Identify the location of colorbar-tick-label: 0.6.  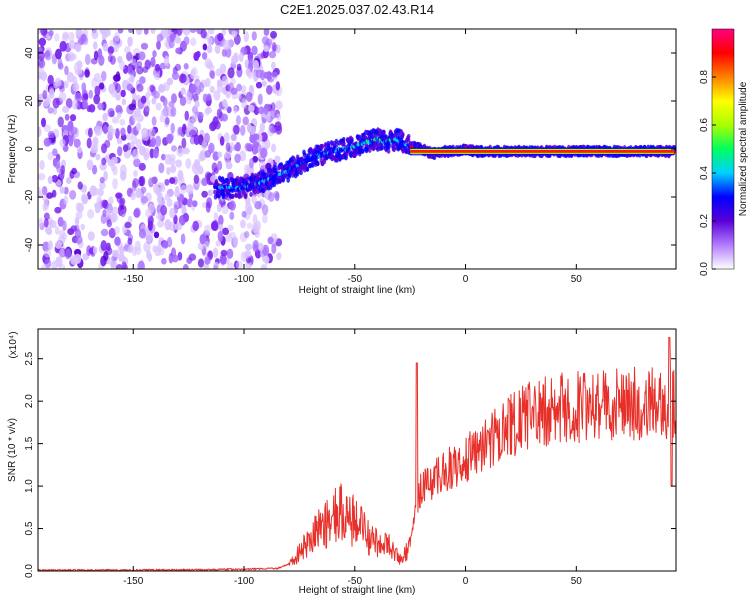
(704, 125).